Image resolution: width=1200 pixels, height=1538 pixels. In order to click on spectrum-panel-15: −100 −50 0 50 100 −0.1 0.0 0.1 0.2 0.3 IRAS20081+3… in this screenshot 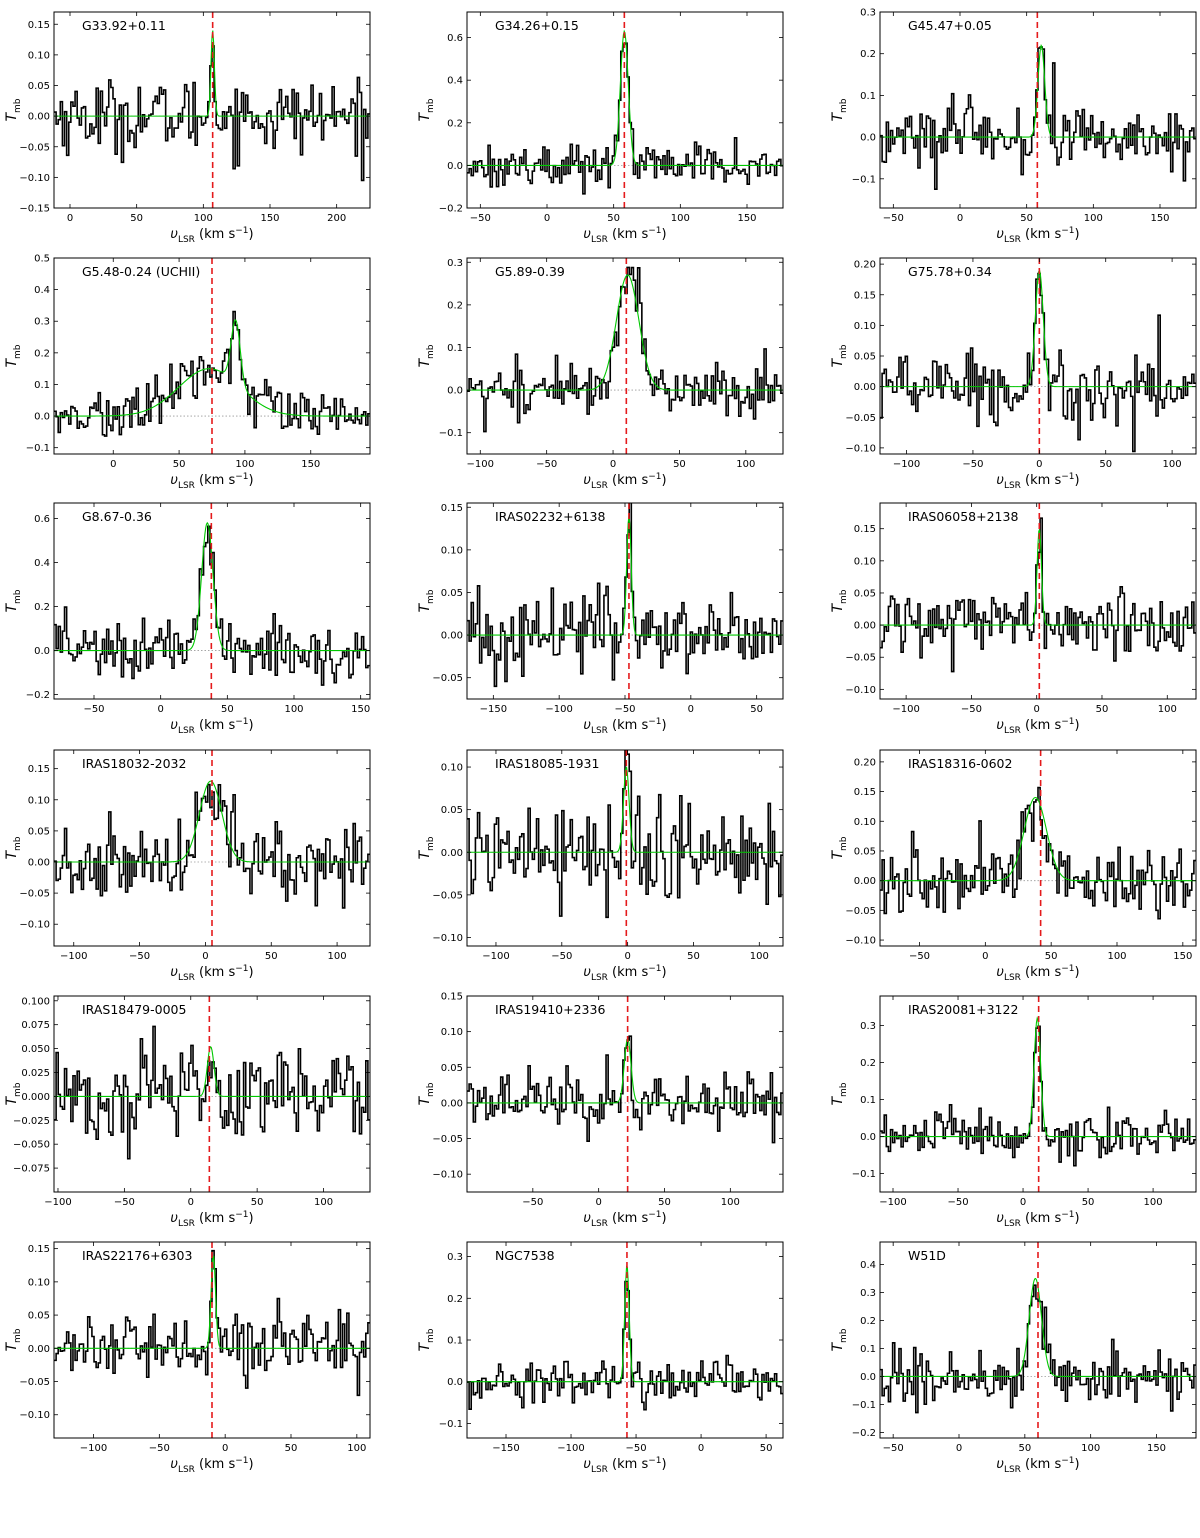, I will do `click(1013, 1112)`.